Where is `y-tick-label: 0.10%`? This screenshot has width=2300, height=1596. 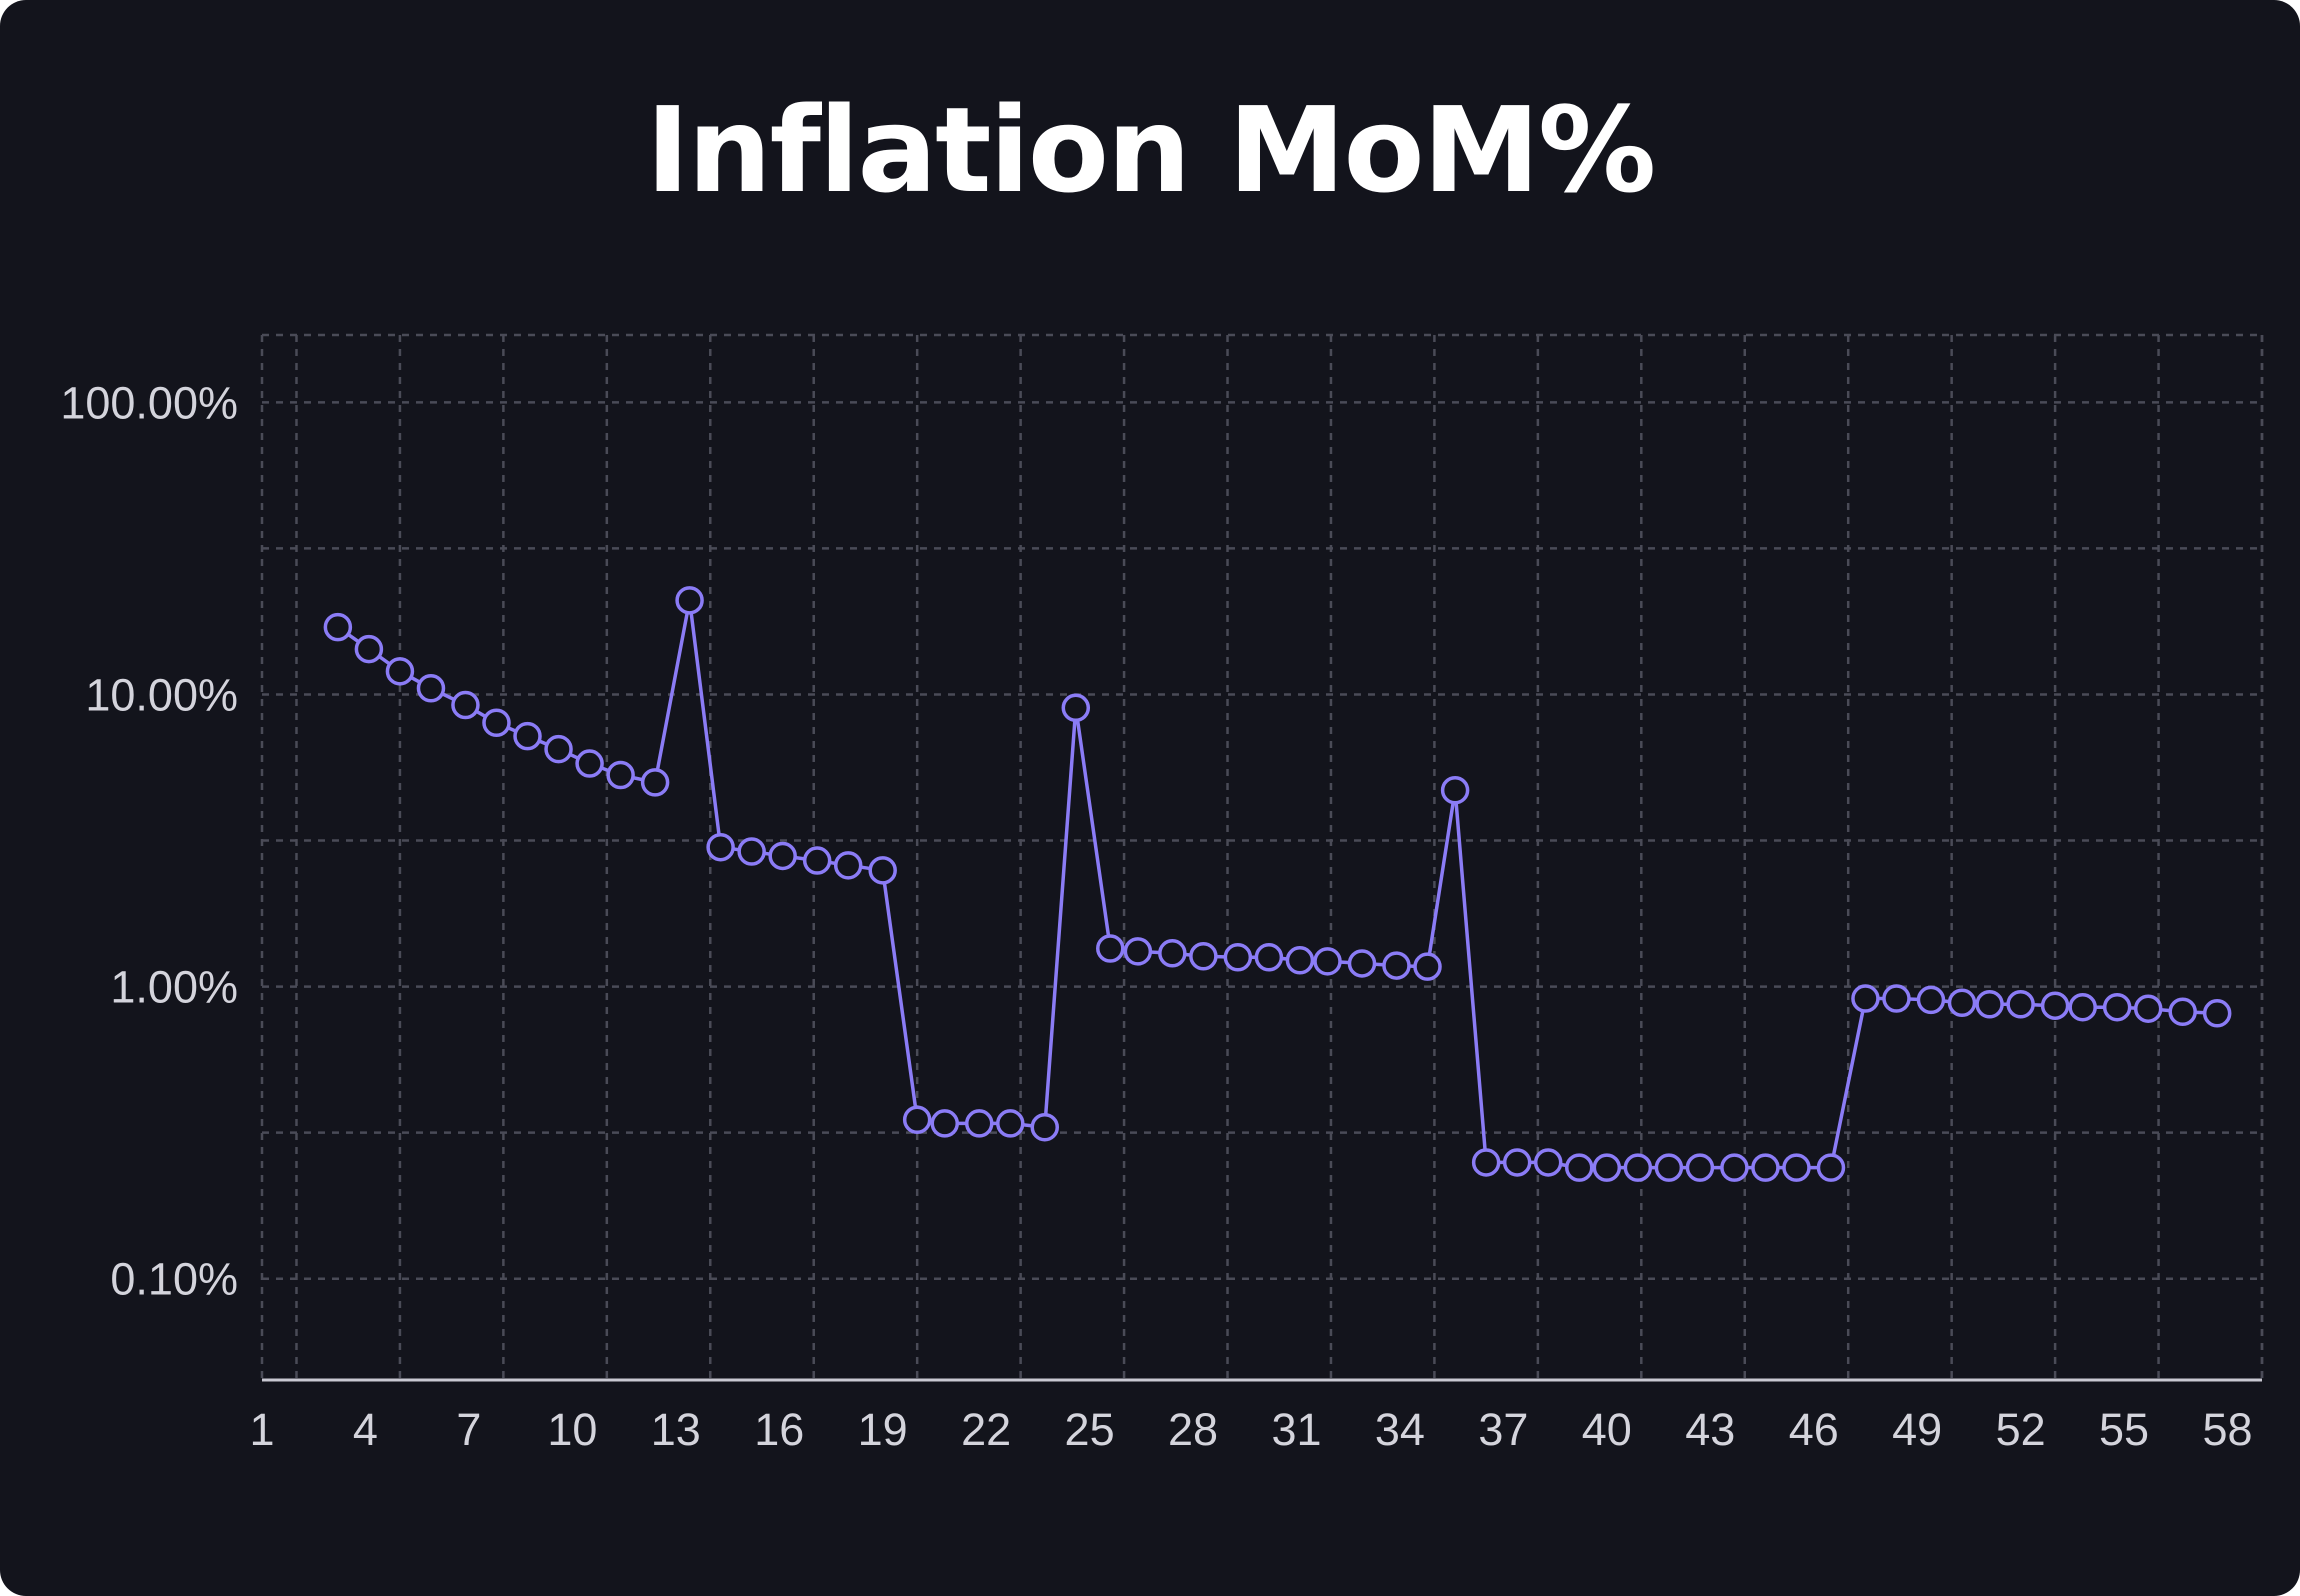
y-tick-label: 0.10% is located at coordinates (174, 1279).